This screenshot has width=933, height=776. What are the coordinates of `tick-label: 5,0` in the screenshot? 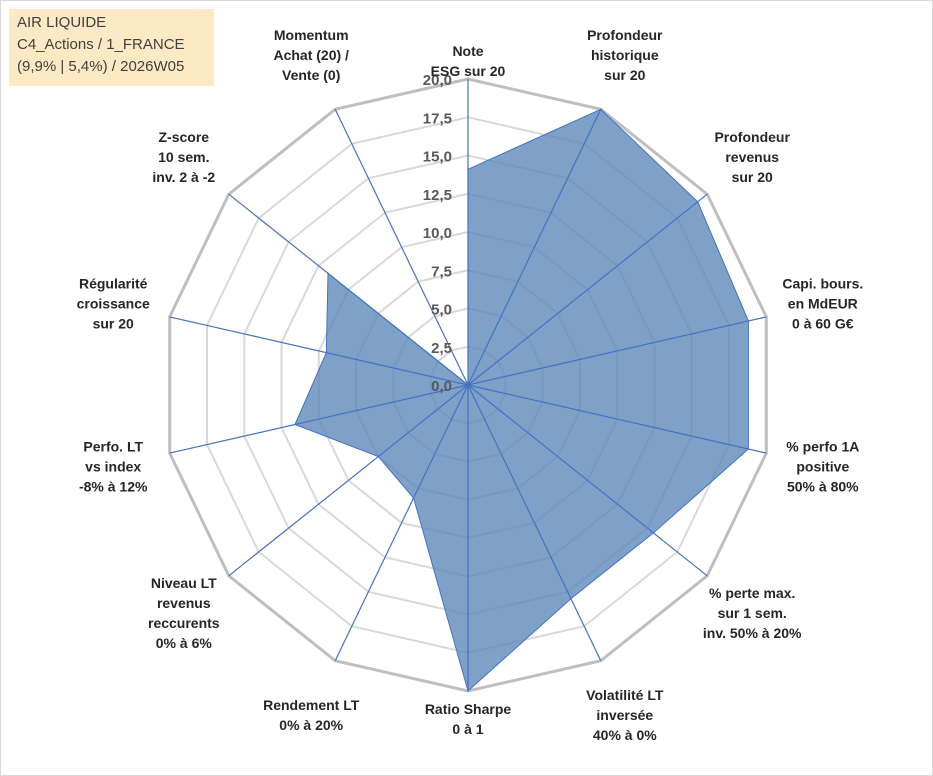 It's located at (441, 310).